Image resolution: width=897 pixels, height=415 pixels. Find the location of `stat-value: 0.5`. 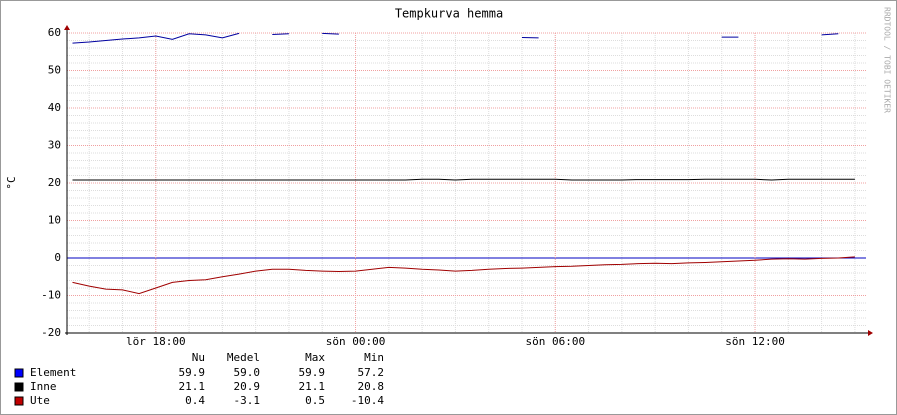

stat-value: 0.5 is located at coordinates (315, 400).